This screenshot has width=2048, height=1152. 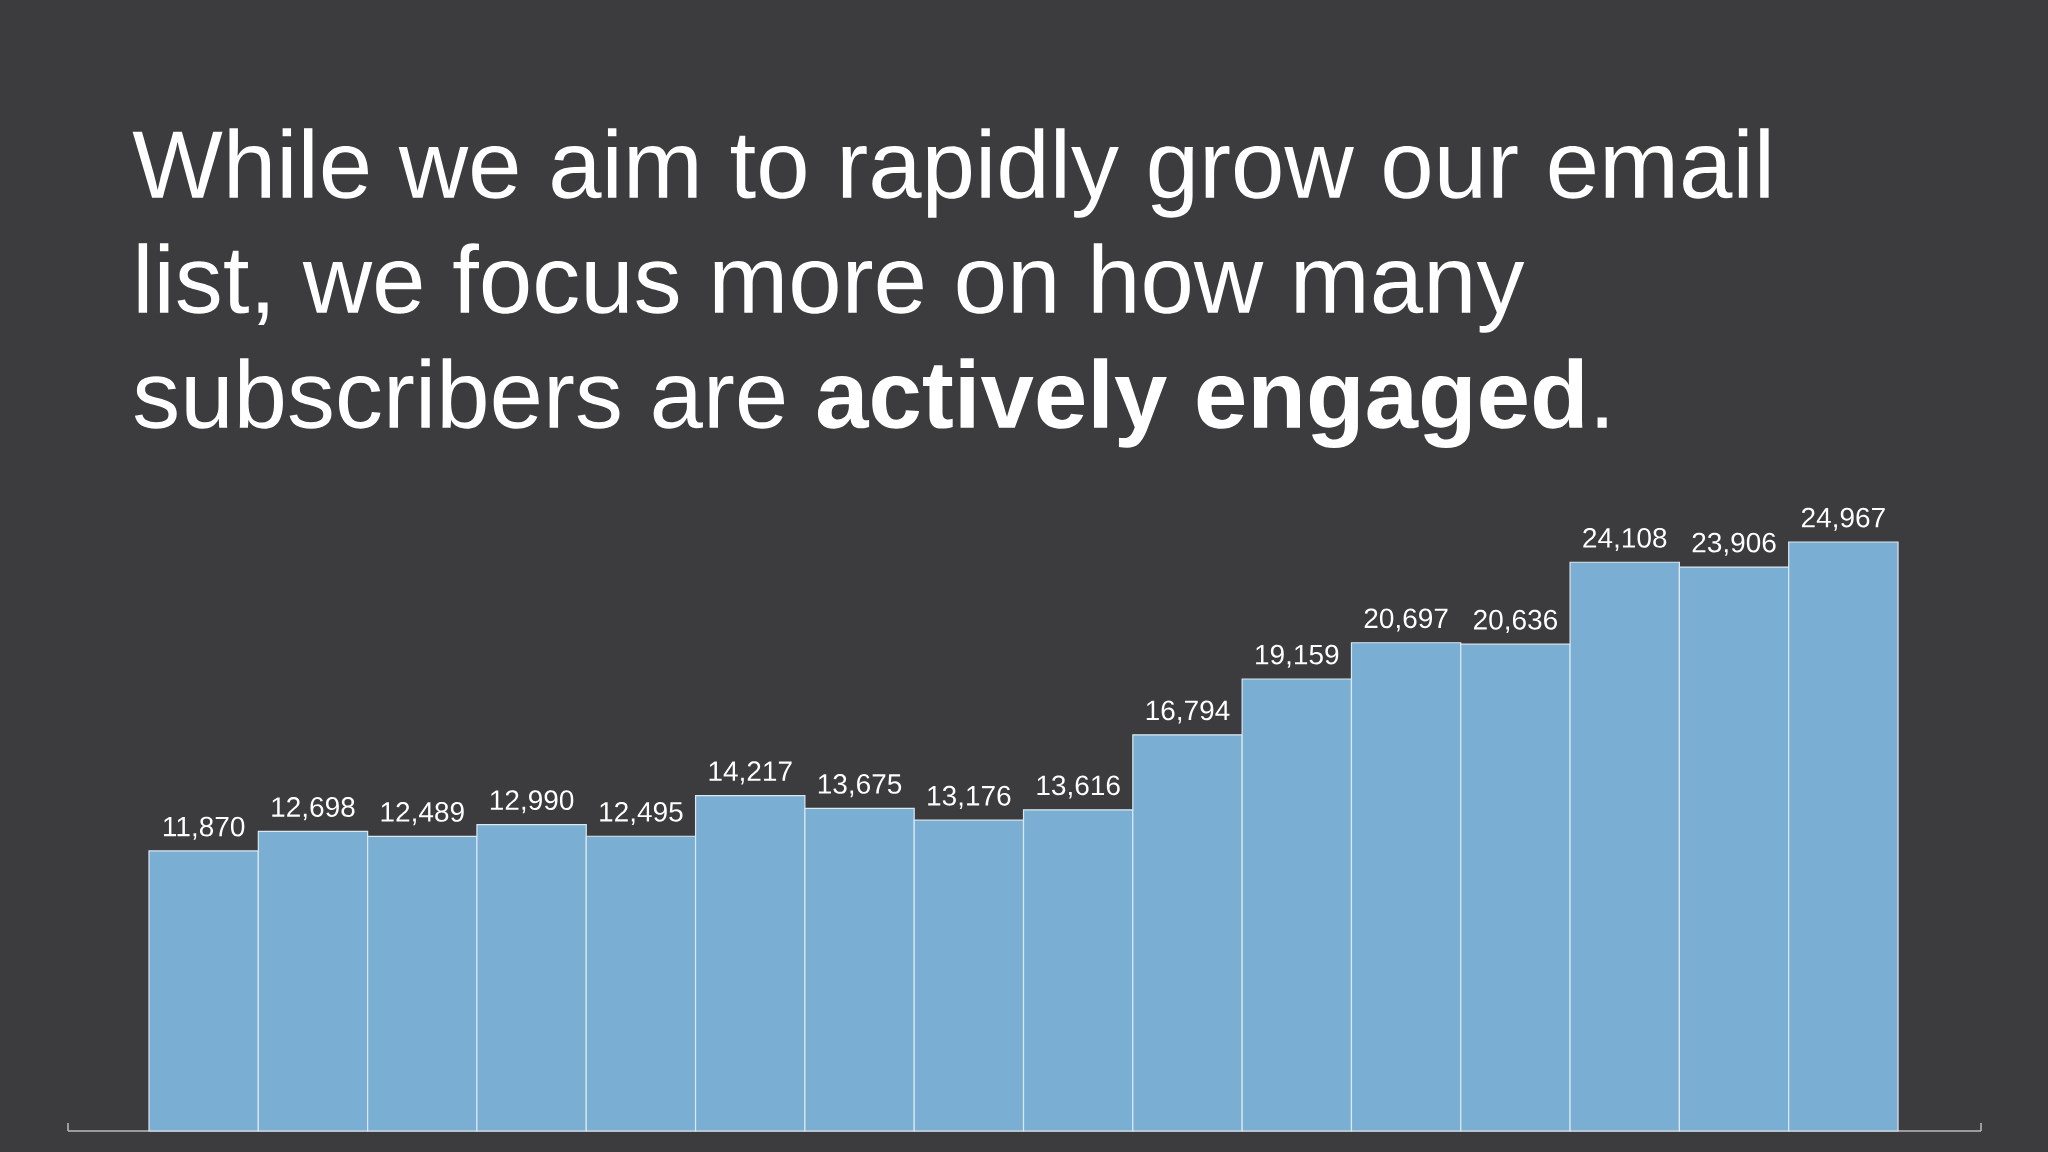 I want to click on data-label: 12,495, so click(x=641, y=813).